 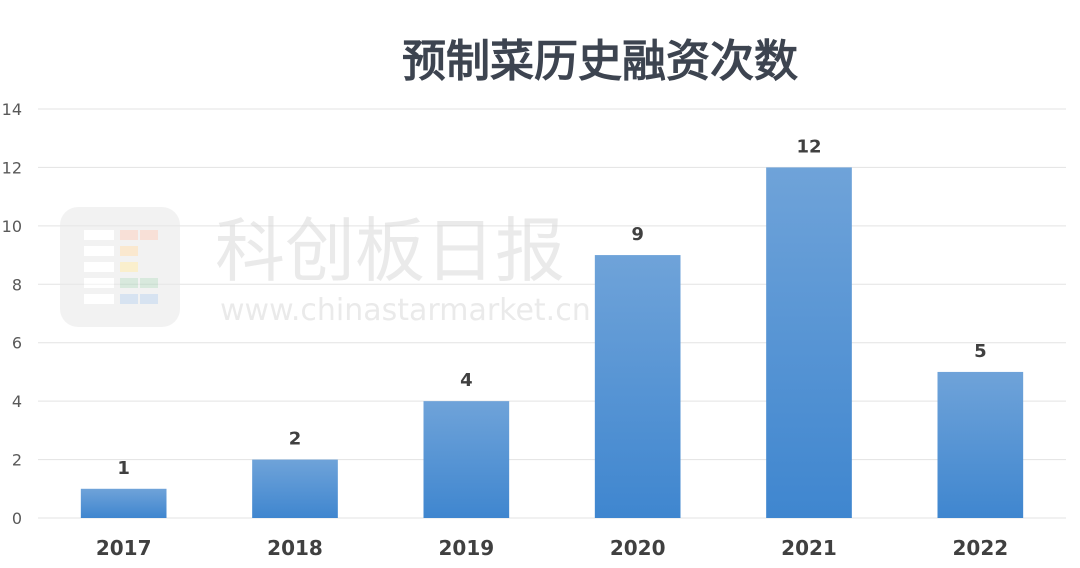 I want to click on watermark: 科创板日报 www.chinastarmarket.cn, so click(x=325, y=267).